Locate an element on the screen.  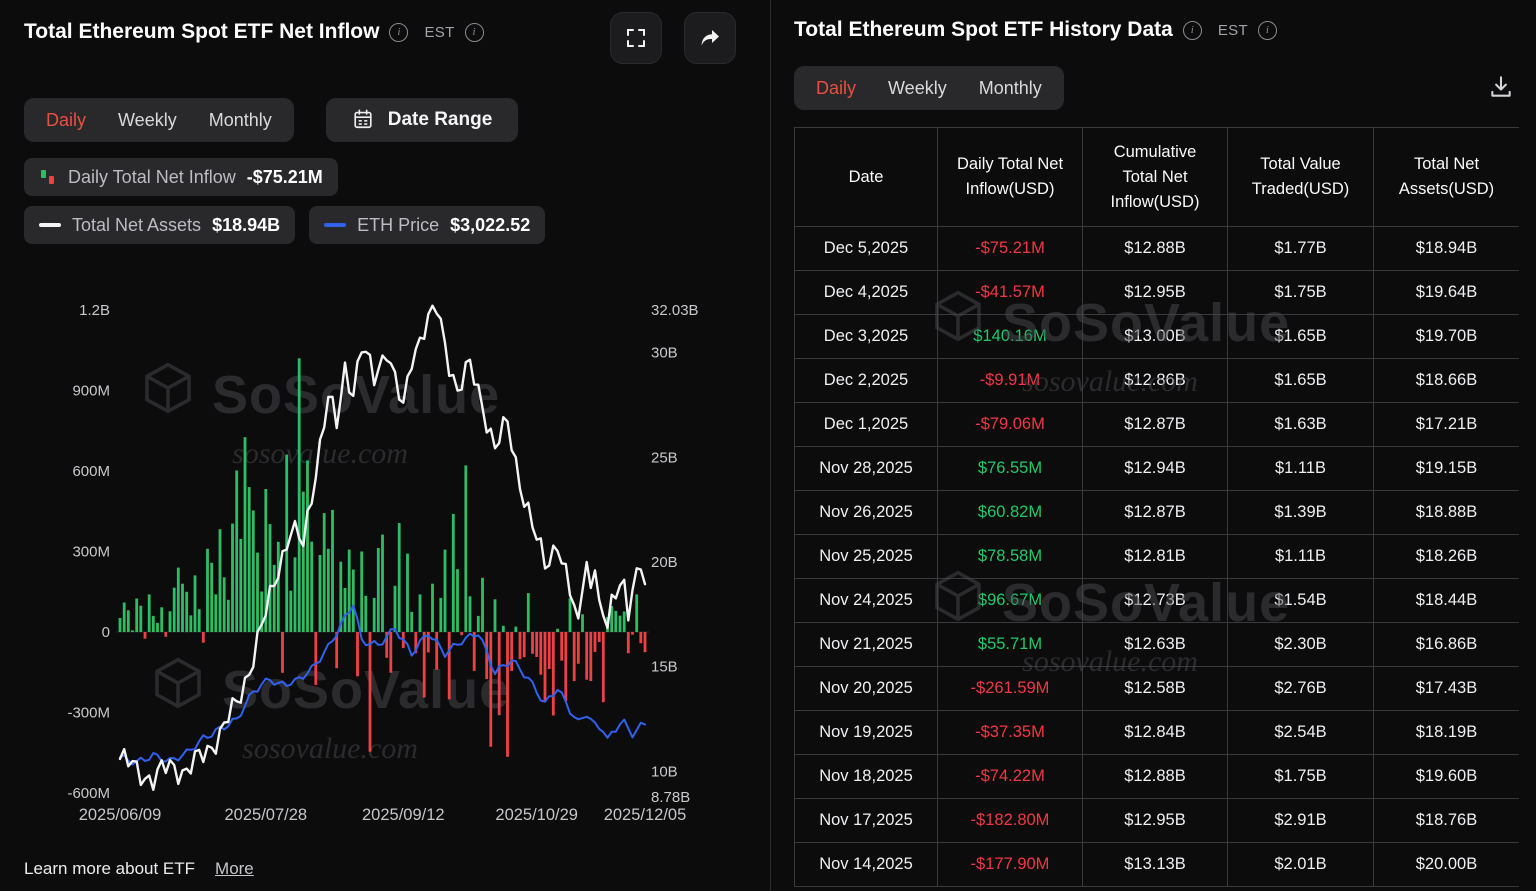
cell-daily-inflow: $55.71M is located at coordinates (1010, 645).